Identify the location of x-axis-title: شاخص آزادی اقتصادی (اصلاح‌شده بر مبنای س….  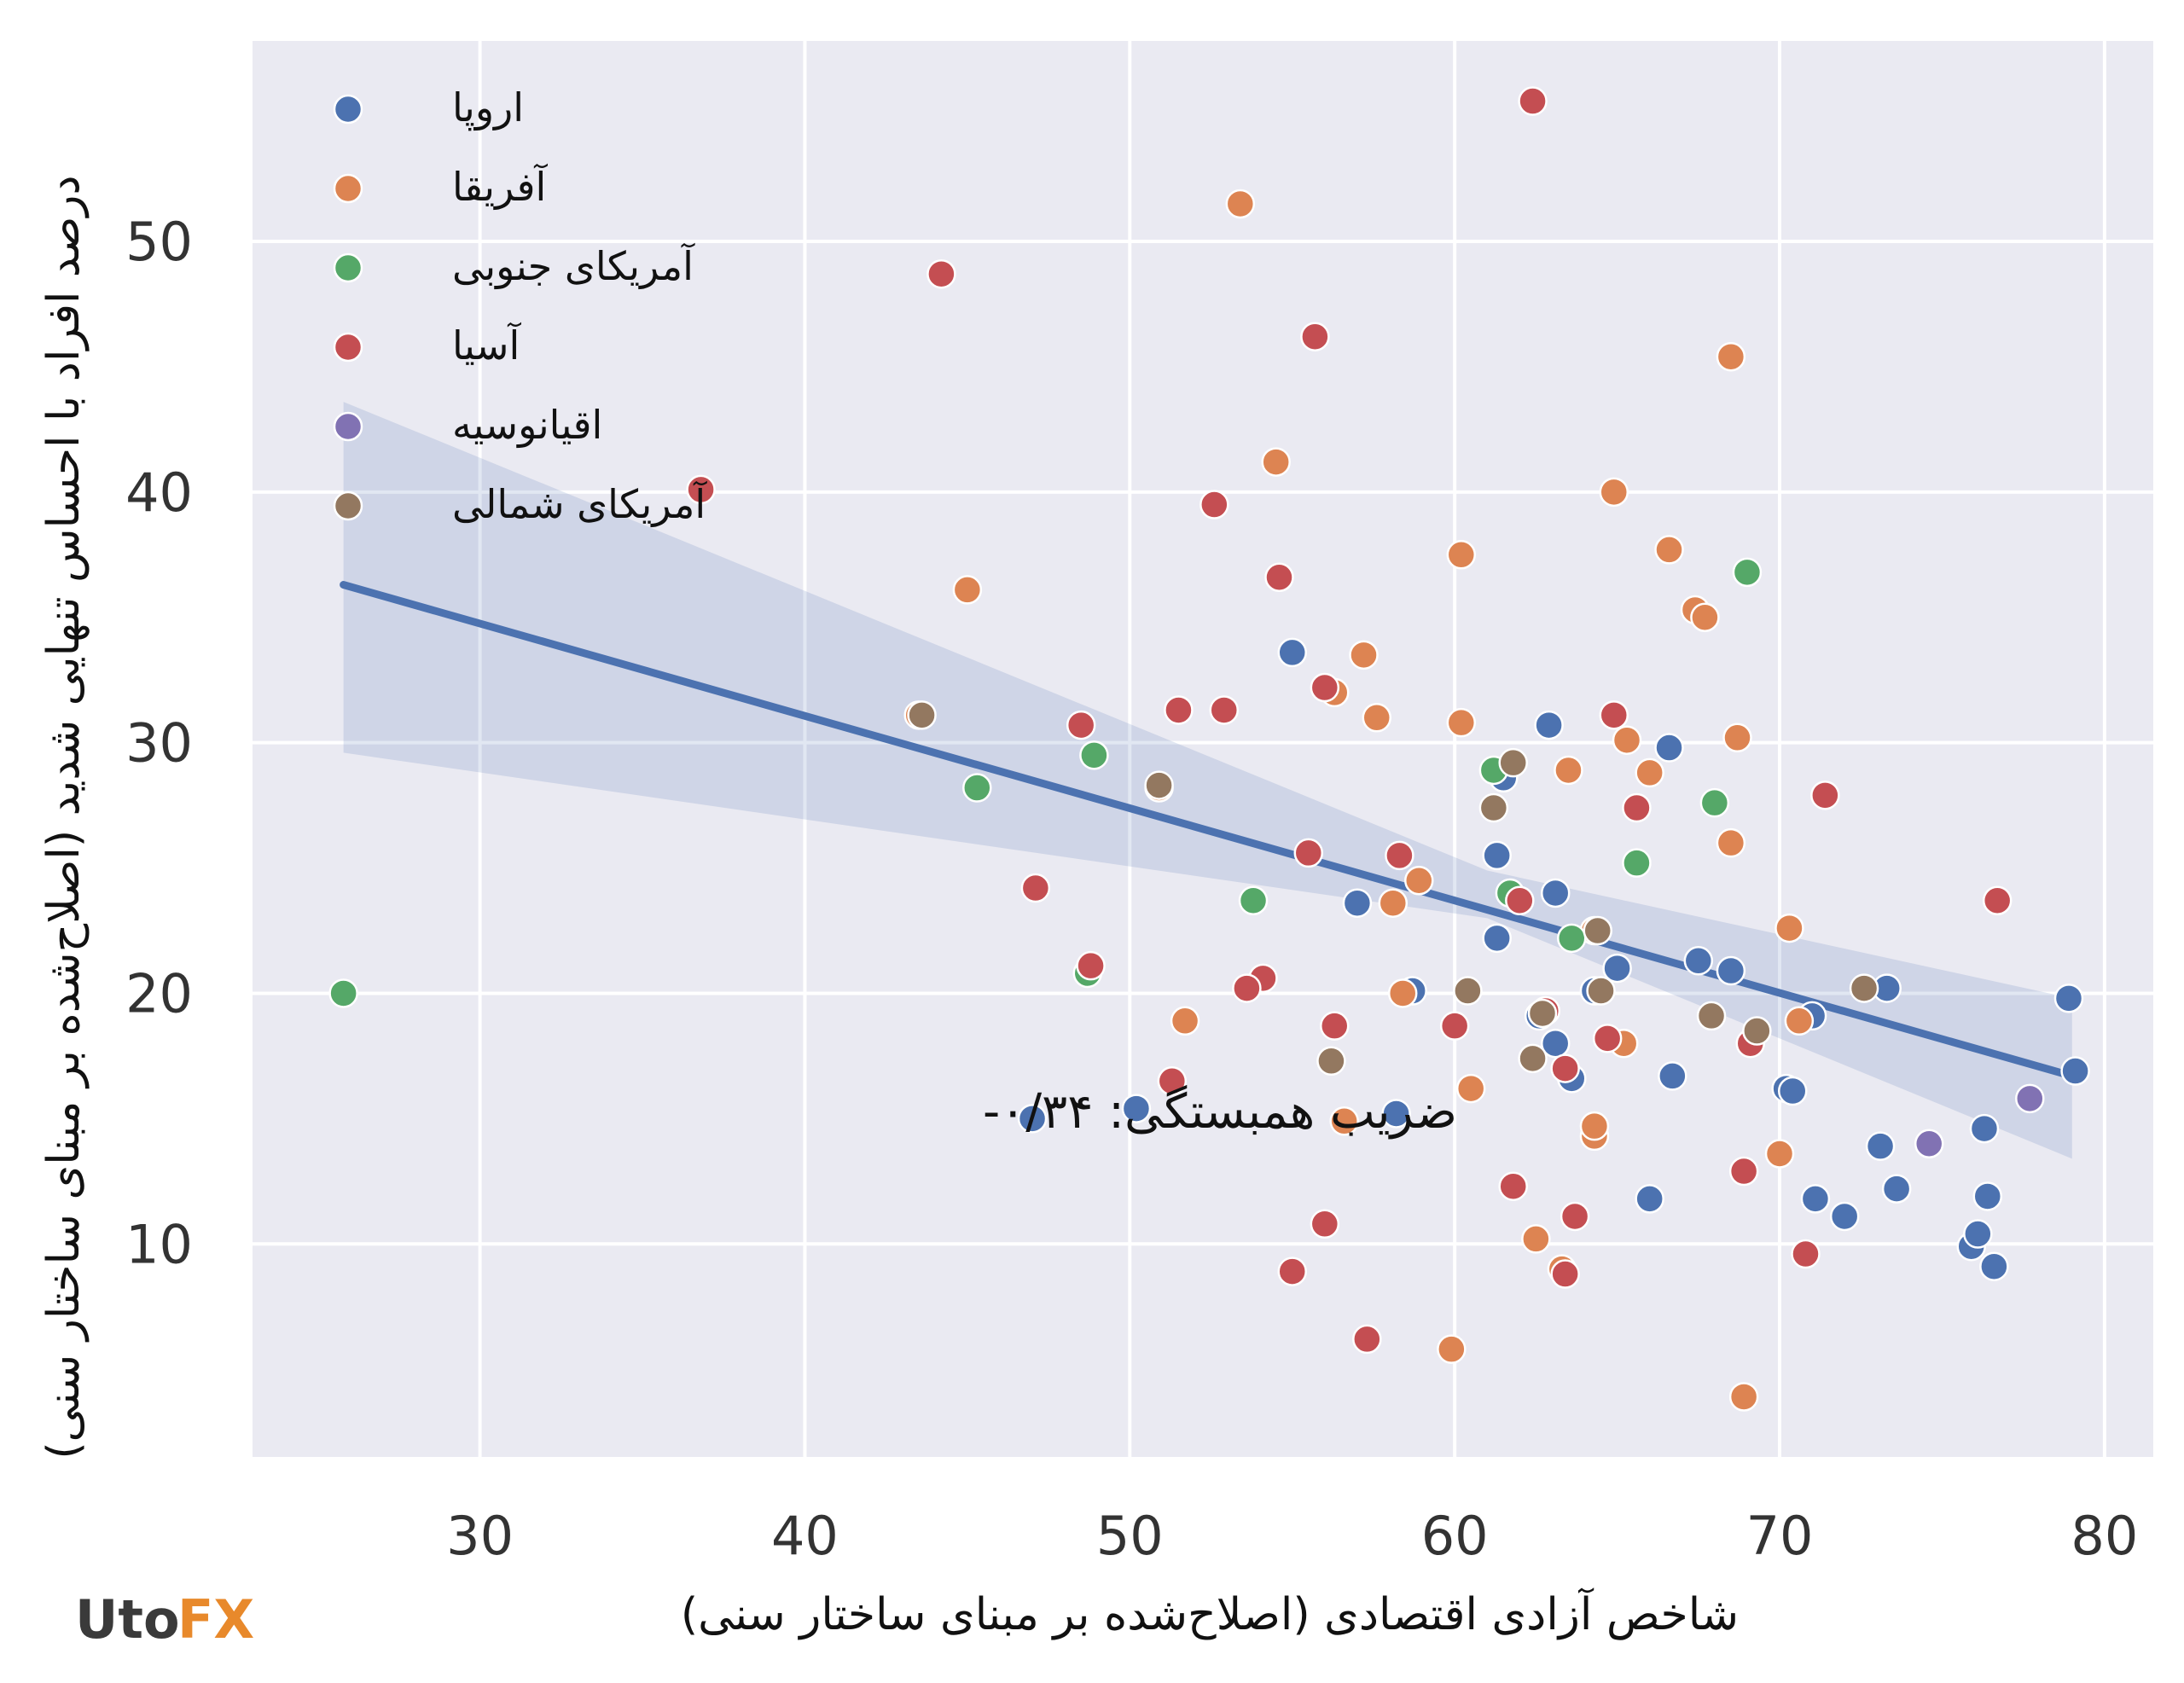
(1210, 1613).